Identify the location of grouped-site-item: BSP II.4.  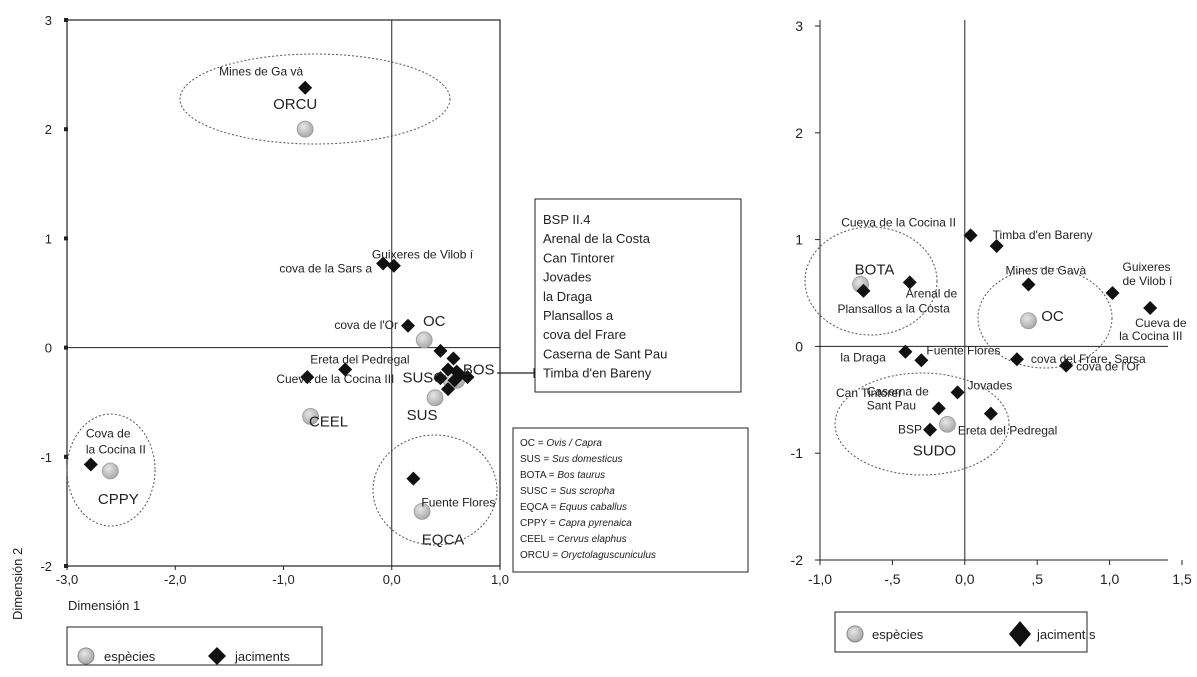
(566, 219).